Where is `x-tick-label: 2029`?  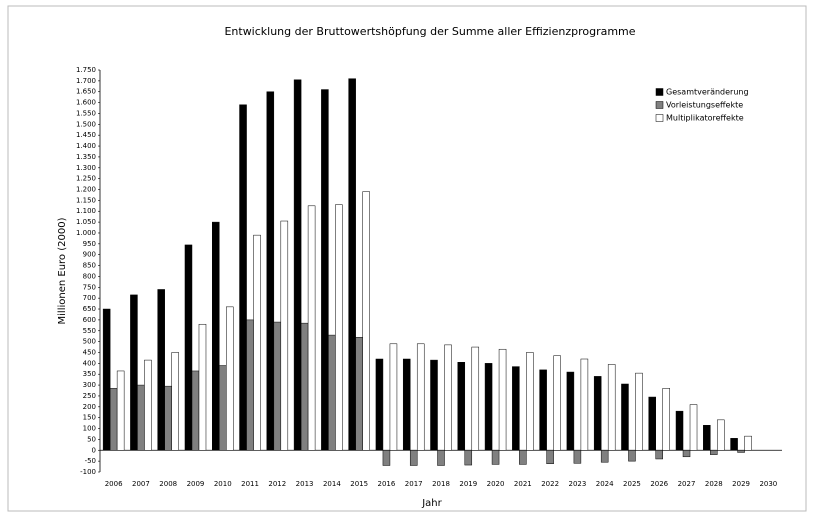
x-tick-label: 2029 is located at coordinates (741, 484).